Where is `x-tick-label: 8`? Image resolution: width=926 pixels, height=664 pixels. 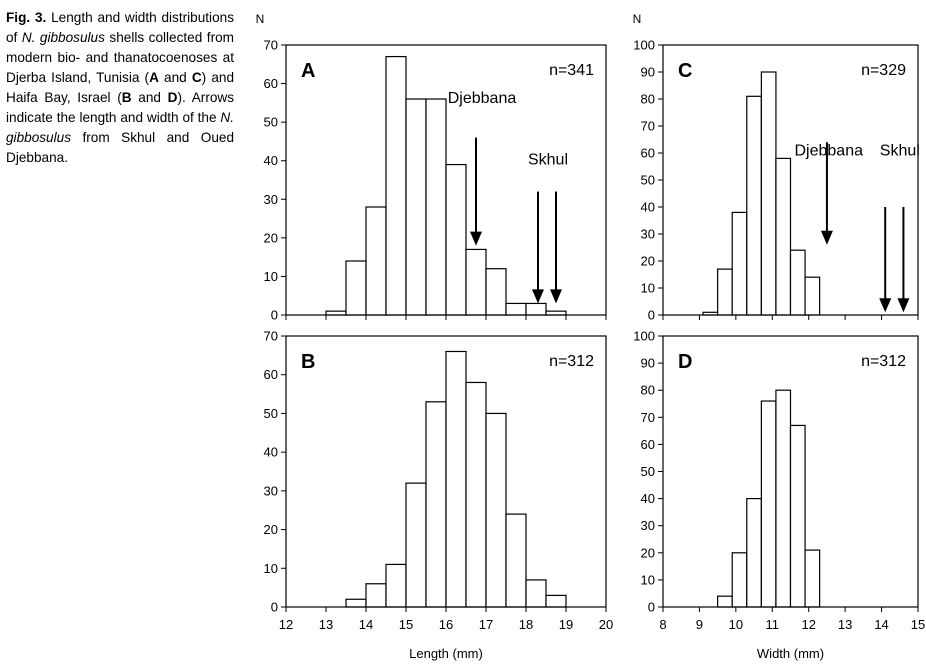
x-tick-label: 8 is located at coordinates (662, 624).